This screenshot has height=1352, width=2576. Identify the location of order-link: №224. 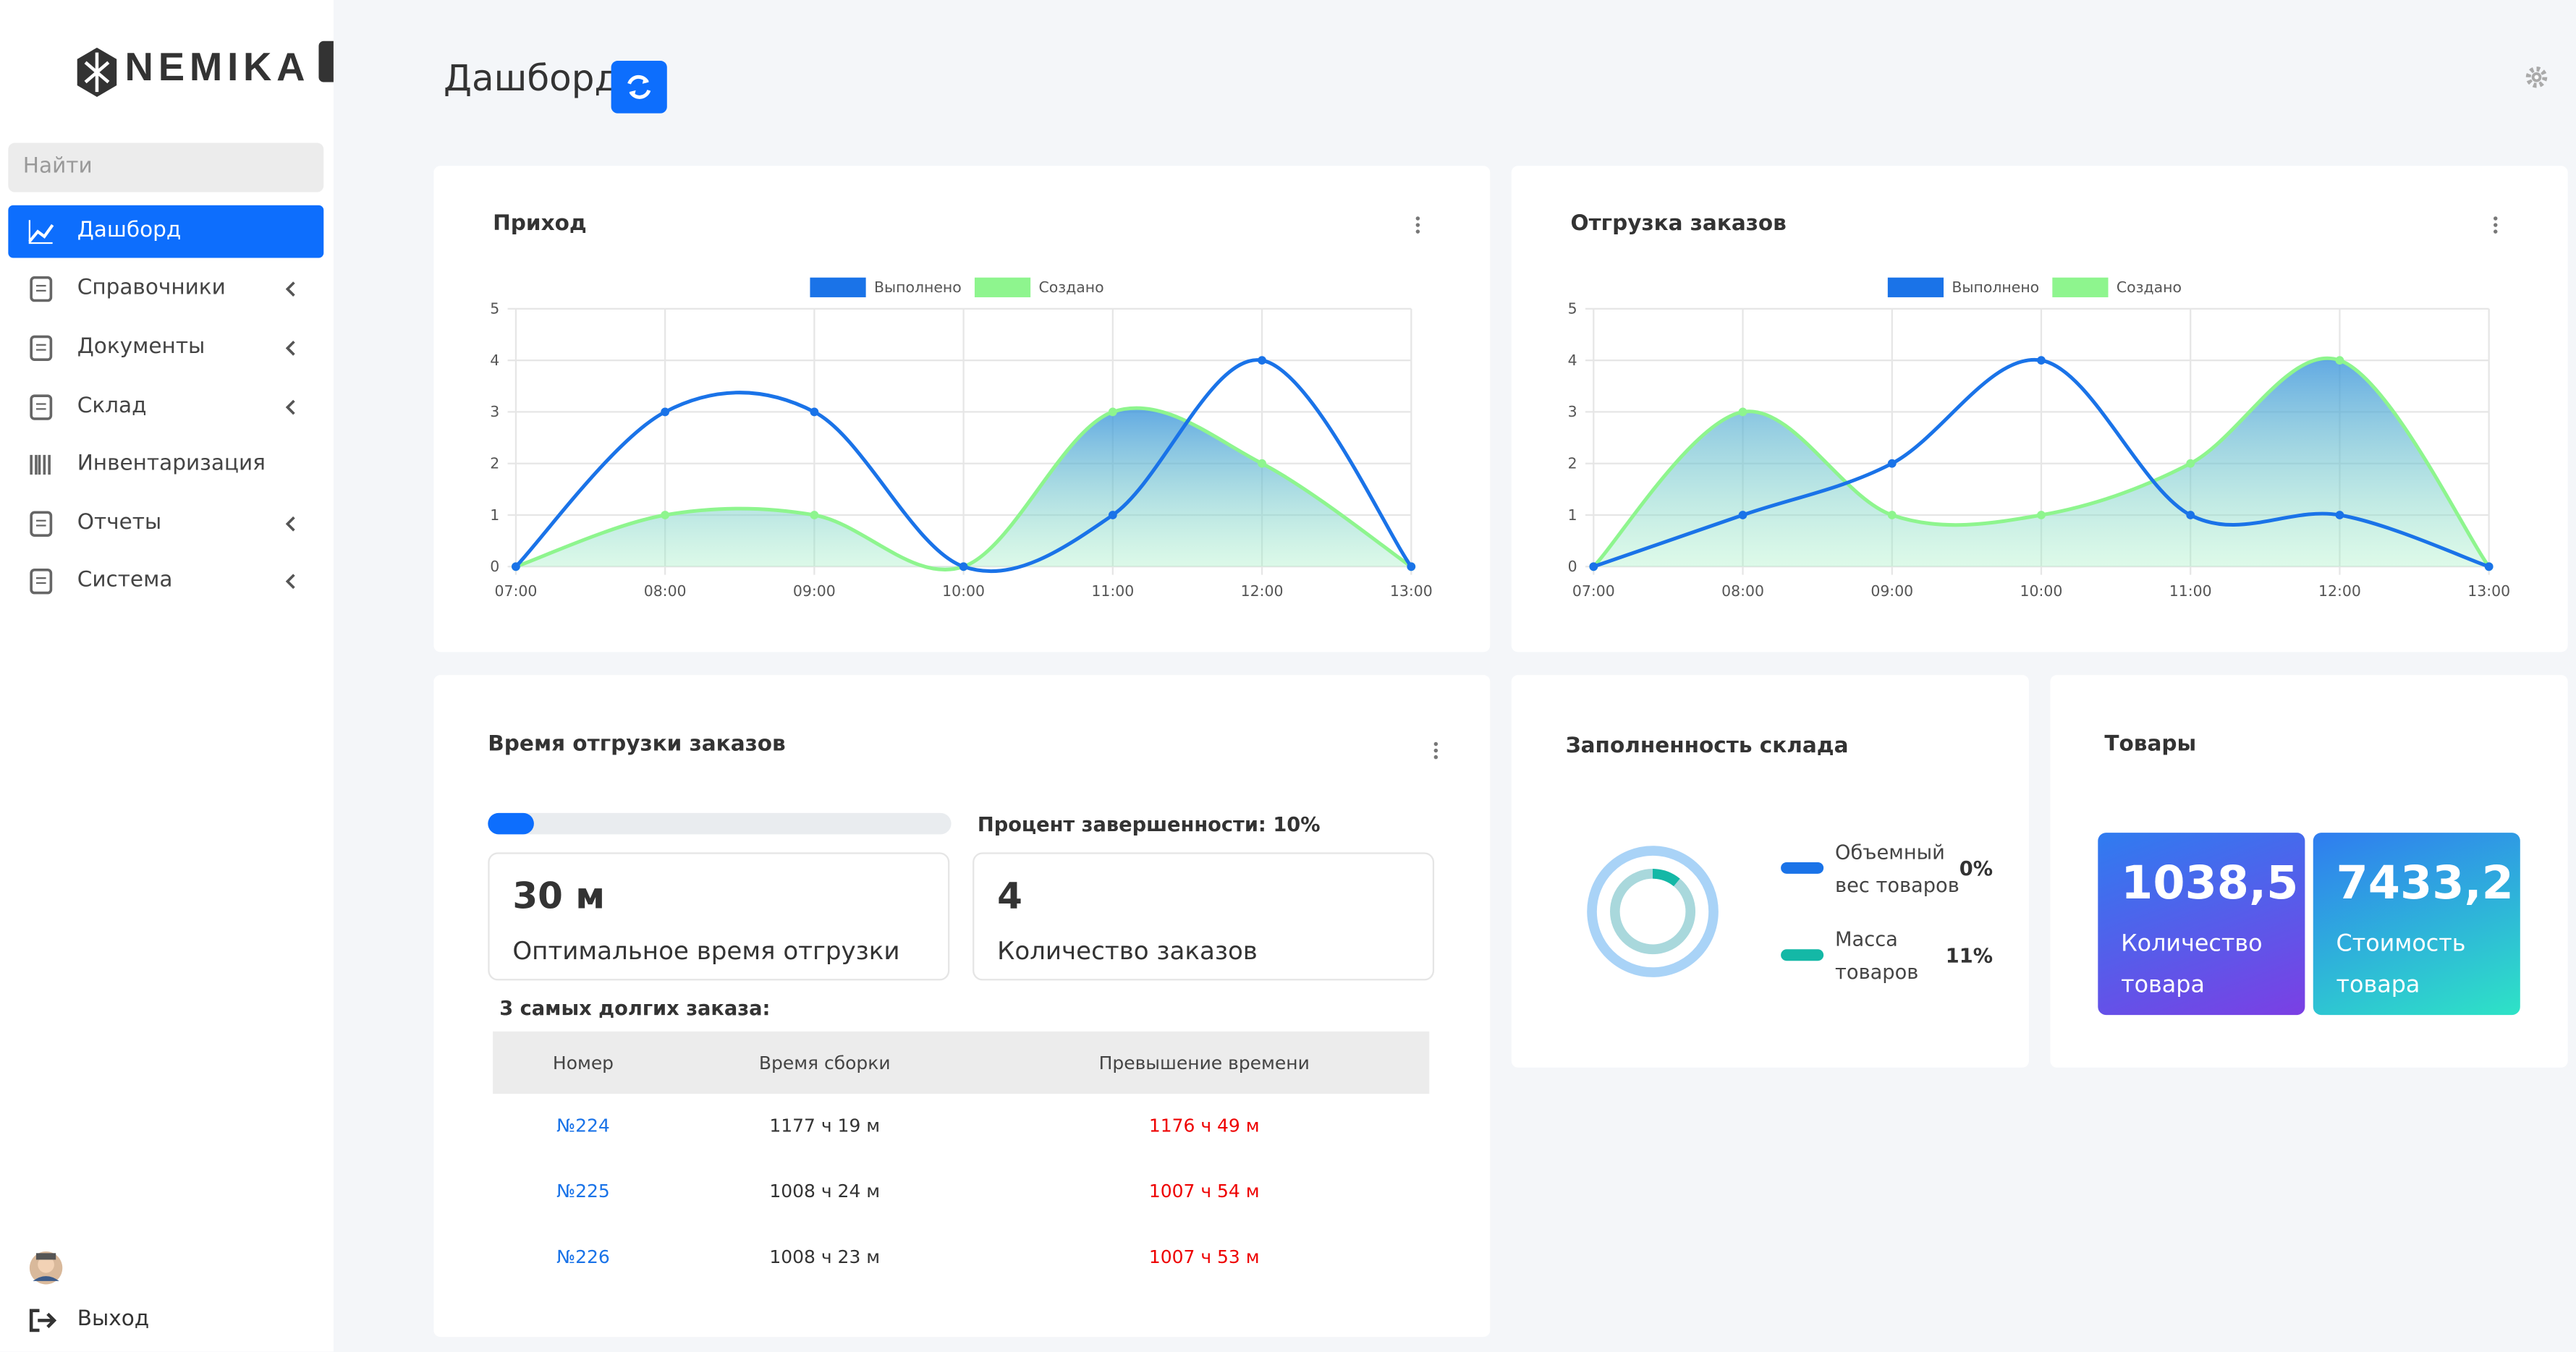
(583, 1126).